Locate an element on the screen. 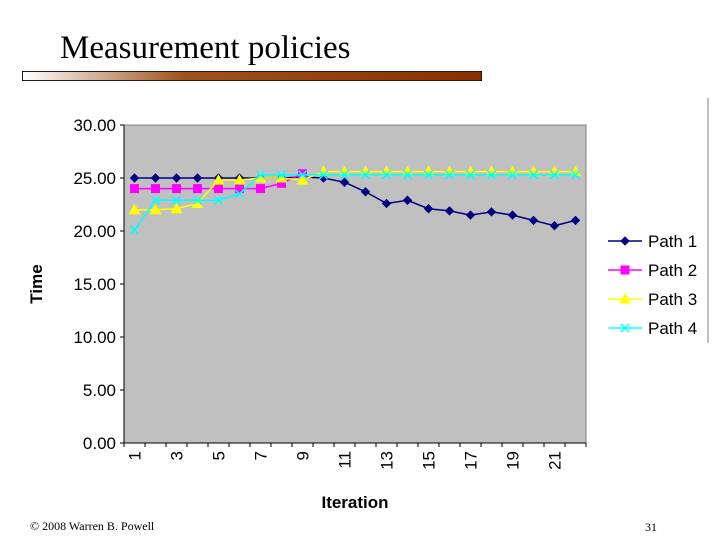 This screenshot has width=720, height=540. x-axis: 1 3 5 7 9 11 13 15 17 19 21 is located at coordinates (355, 456).